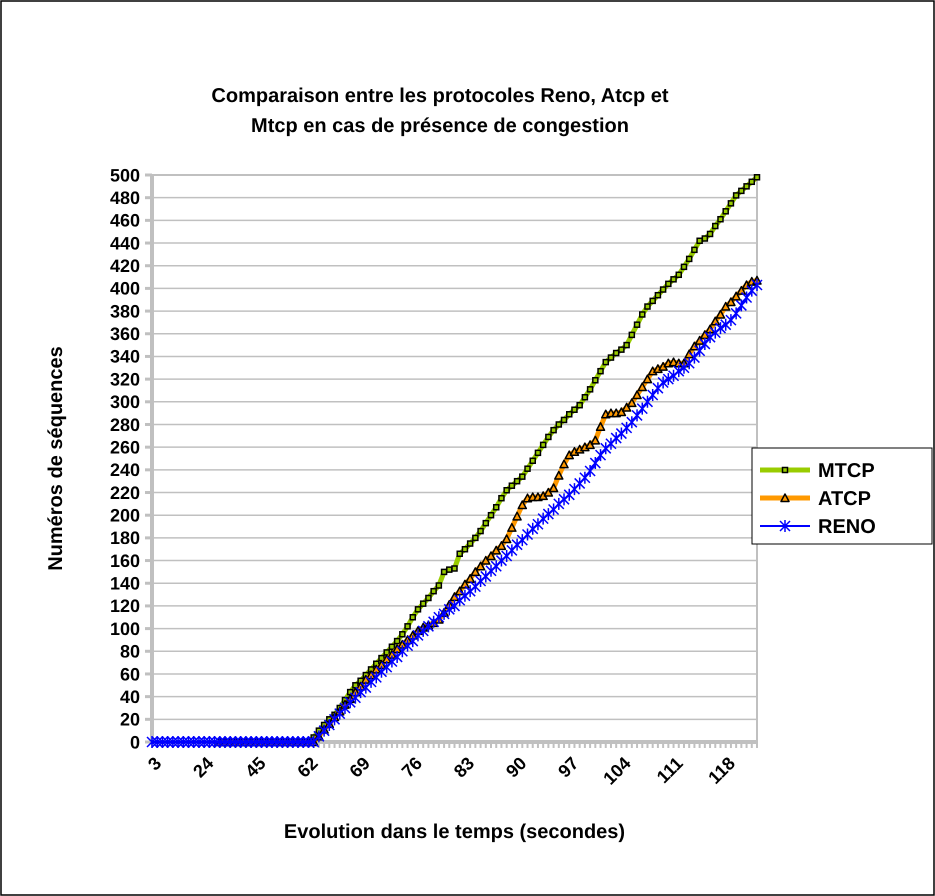  What do you see at coordinates (125, 538) in the screenshot?
I see `y-tick-label: 180` at bounding box center [125, 538].